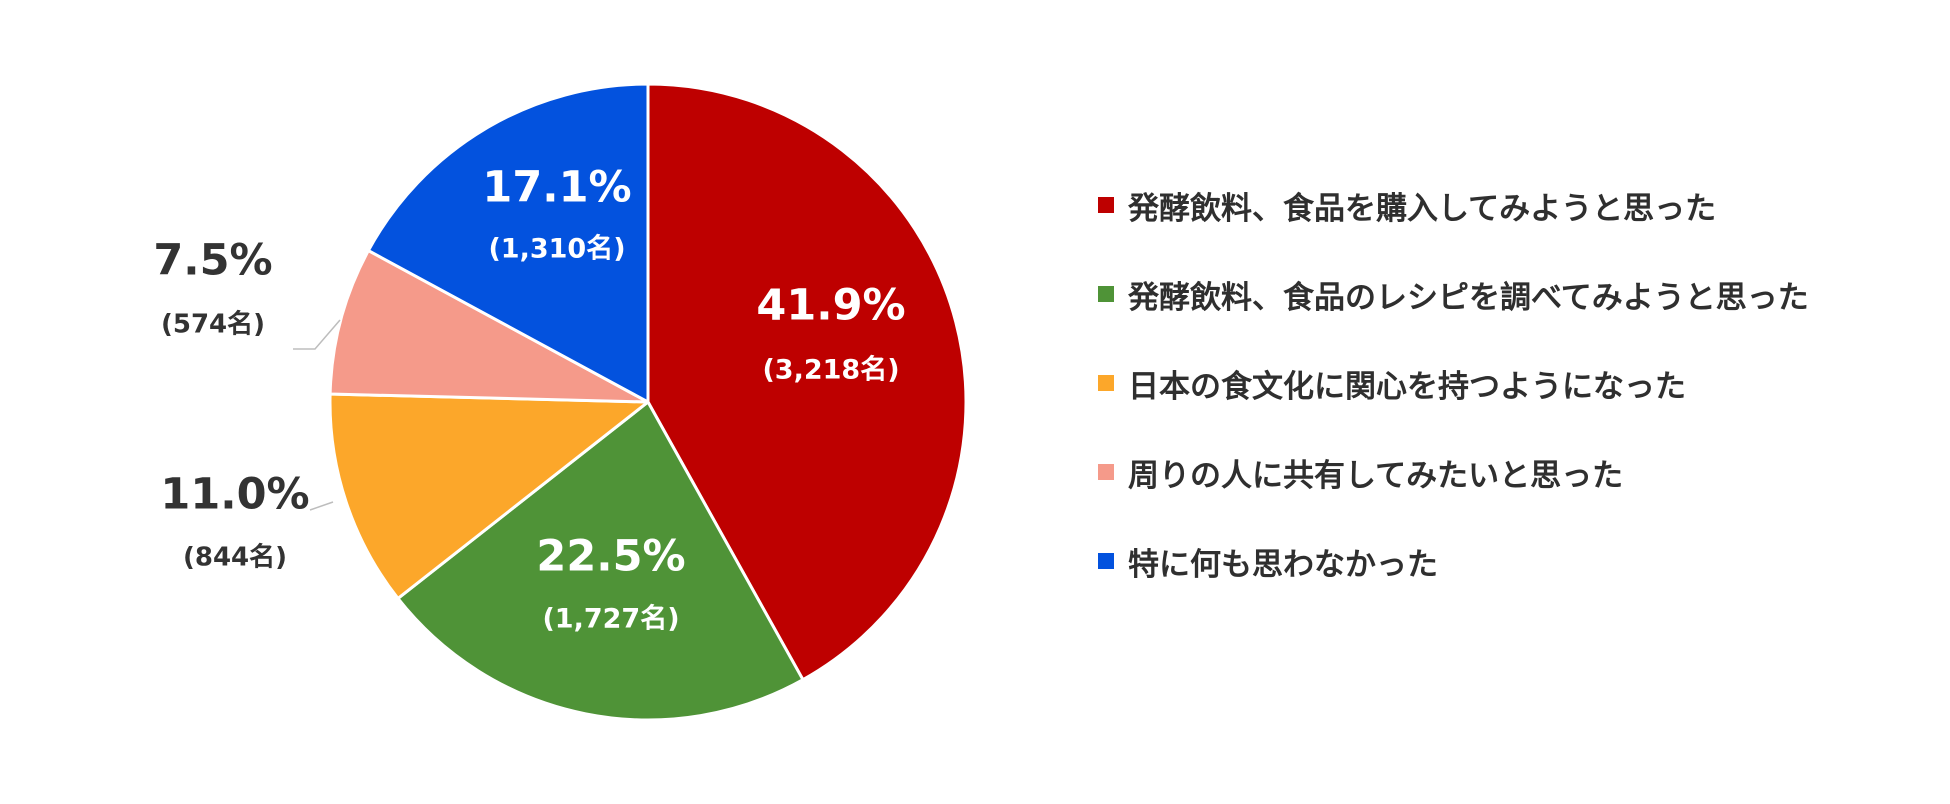 The width and height of the screenshot is (1950, 804). What do you see at coordinates (556, 249) in the screenshot?
I see `slice-count-label: (1,310名)` at bounding box center [556, 249].